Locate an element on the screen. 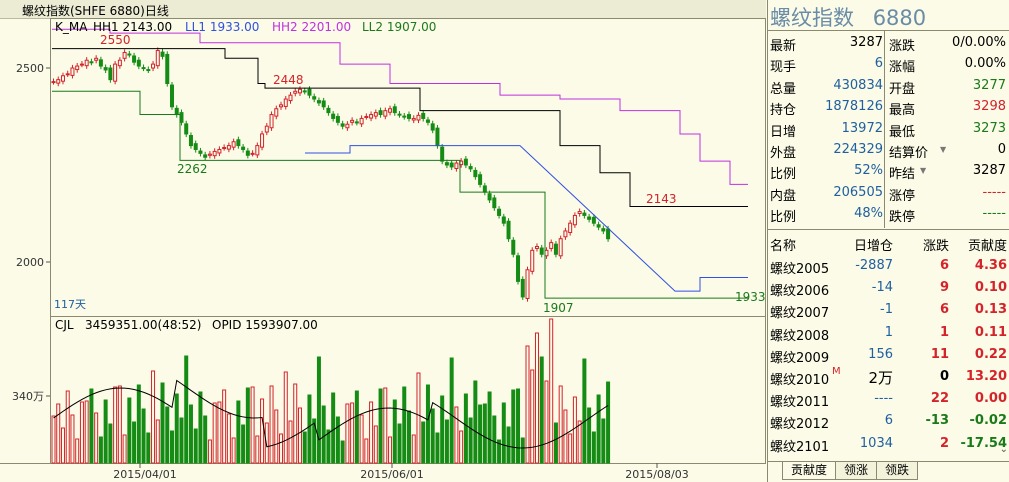 The image size is (1009, 482). contract-change: 0 is located at coordinates (944, 376).